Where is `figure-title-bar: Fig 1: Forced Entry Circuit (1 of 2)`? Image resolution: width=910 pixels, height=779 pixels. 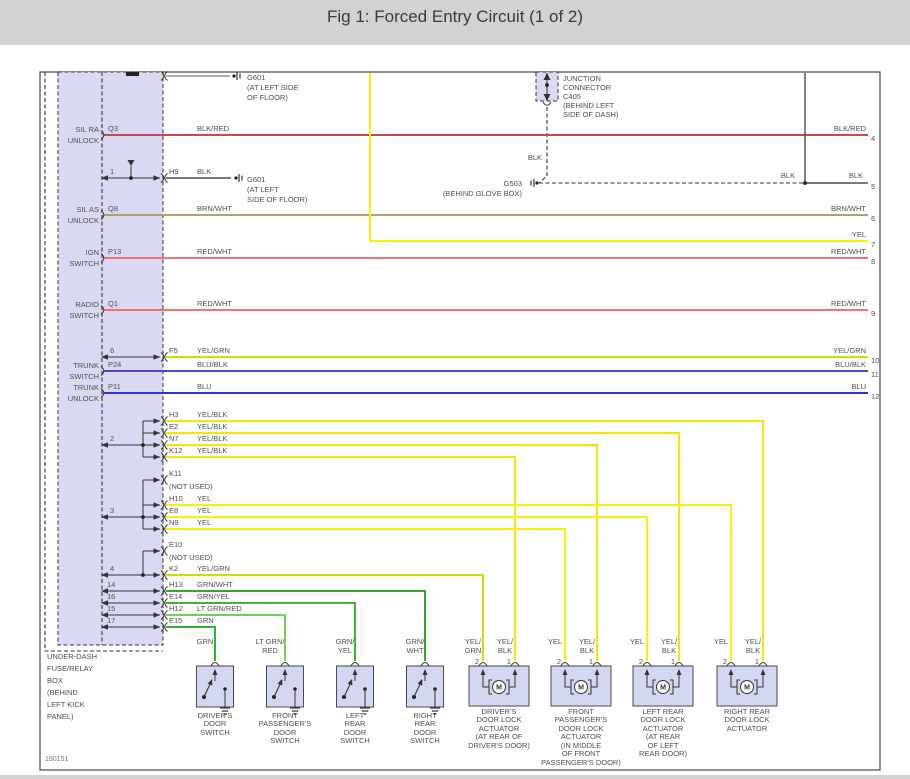 figure-title-bar: Fig 1: Forced Entry Circuit (1 of 2) is located at coordinates (455, 22).